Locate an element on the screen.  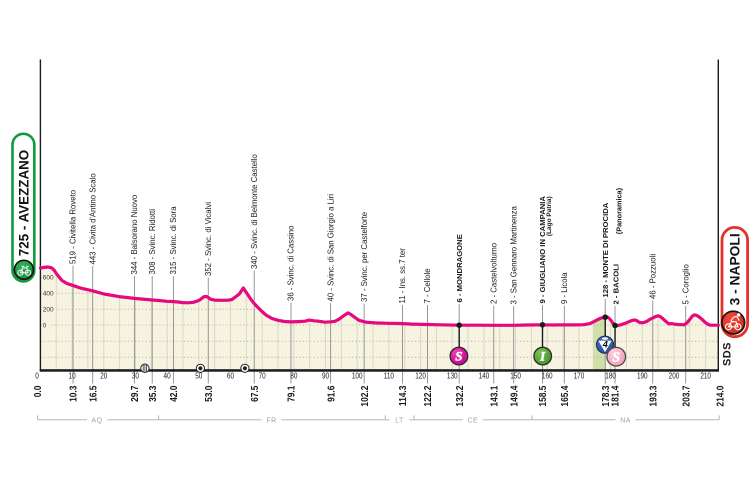
svg-text: 122.2 is located at coordinates (428, 396).